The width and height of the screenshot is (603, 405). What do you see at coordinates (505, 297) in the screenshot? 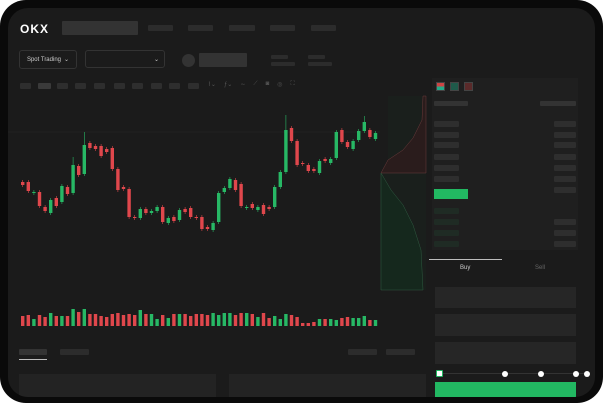
I see `price-input` at bounding box center [505, 297].